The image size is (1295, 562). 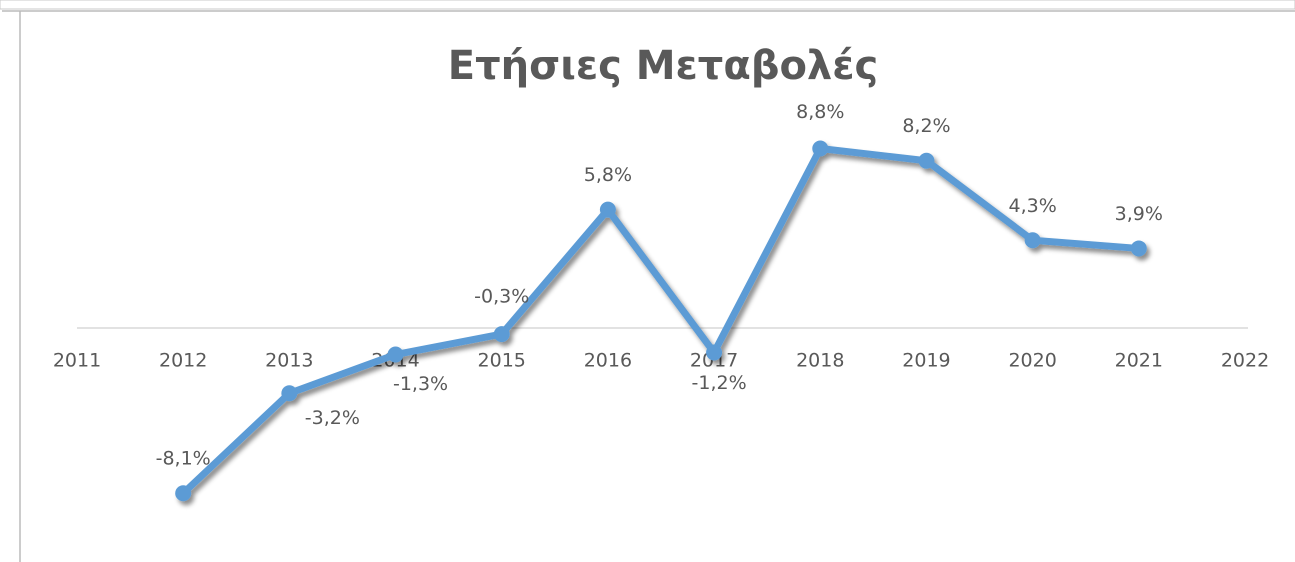 I want to click on data-label: 8,8%, so click(x=820, y=112).